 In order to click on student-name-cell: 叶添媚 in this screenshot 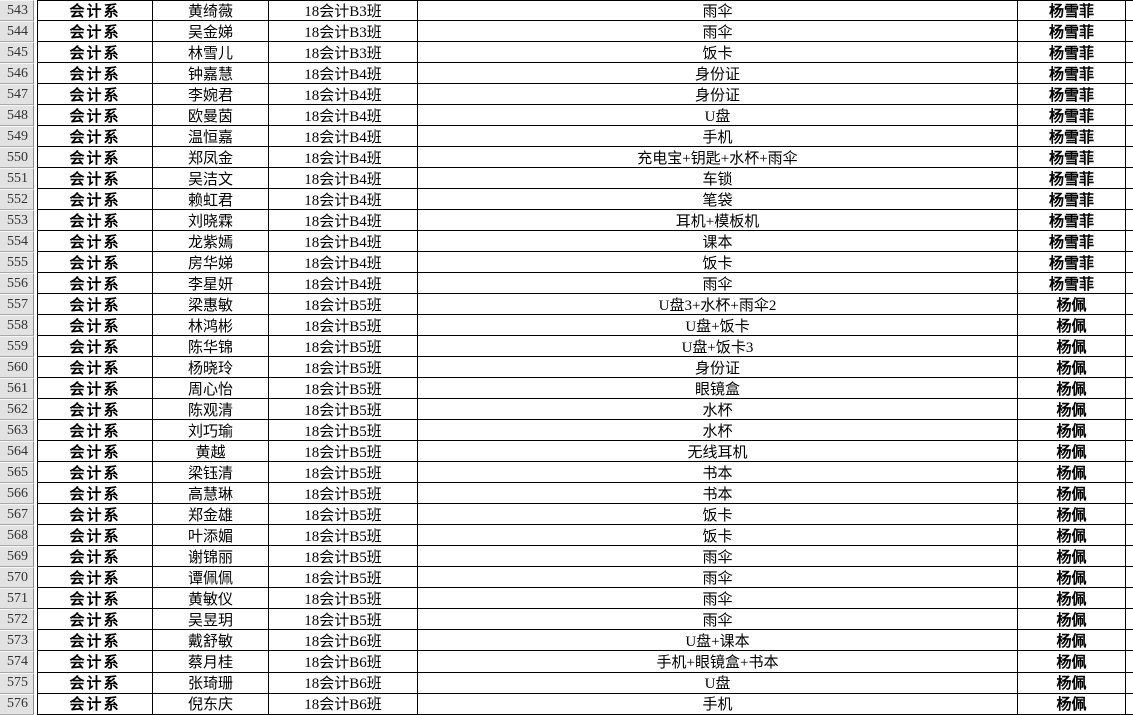, I will do `click(211, 536)`.